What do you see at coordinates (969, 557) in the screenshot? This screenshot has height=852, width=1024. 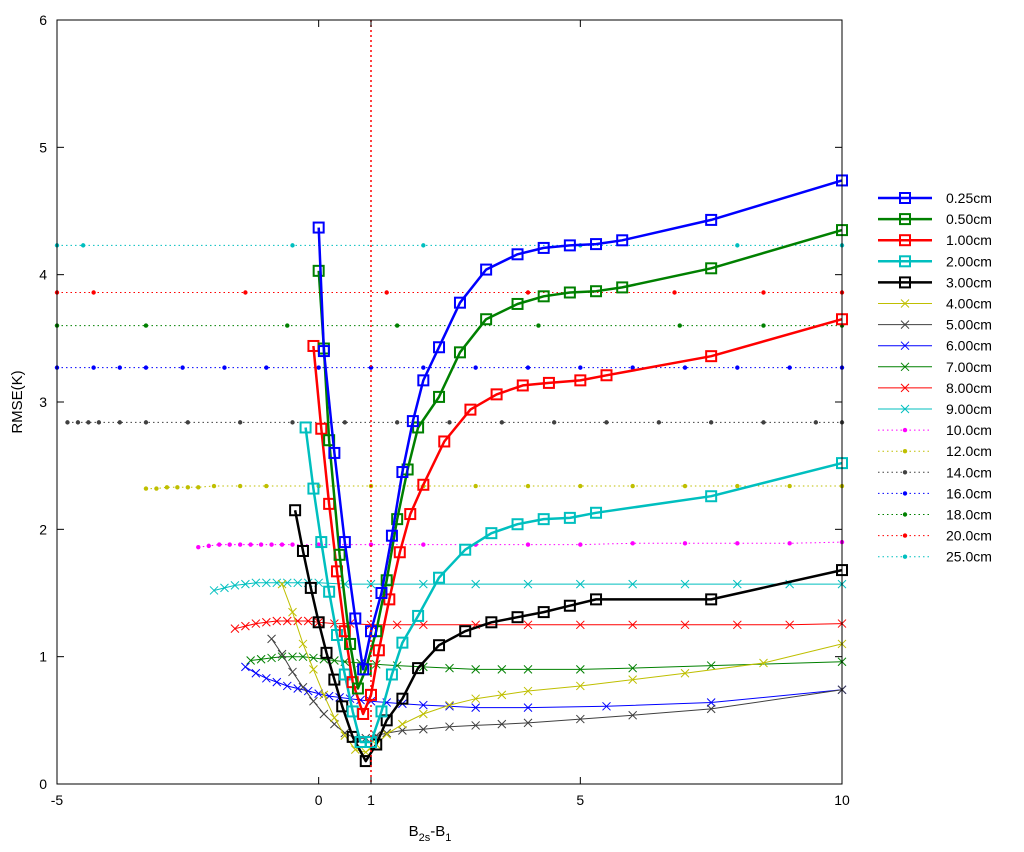 I see `legend-label: 25.0cm` at bounding box center [969, 557].